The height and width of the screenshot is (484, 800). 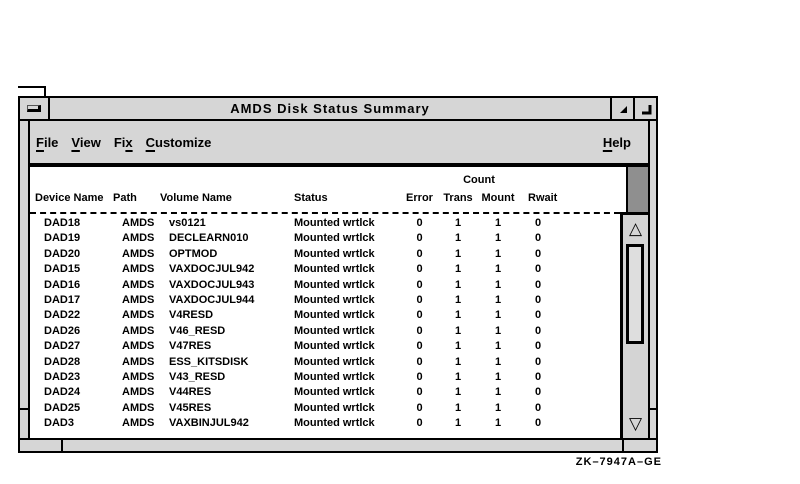 I want to click on cell-volume-name: V45RES, so click(x=190, y=407).